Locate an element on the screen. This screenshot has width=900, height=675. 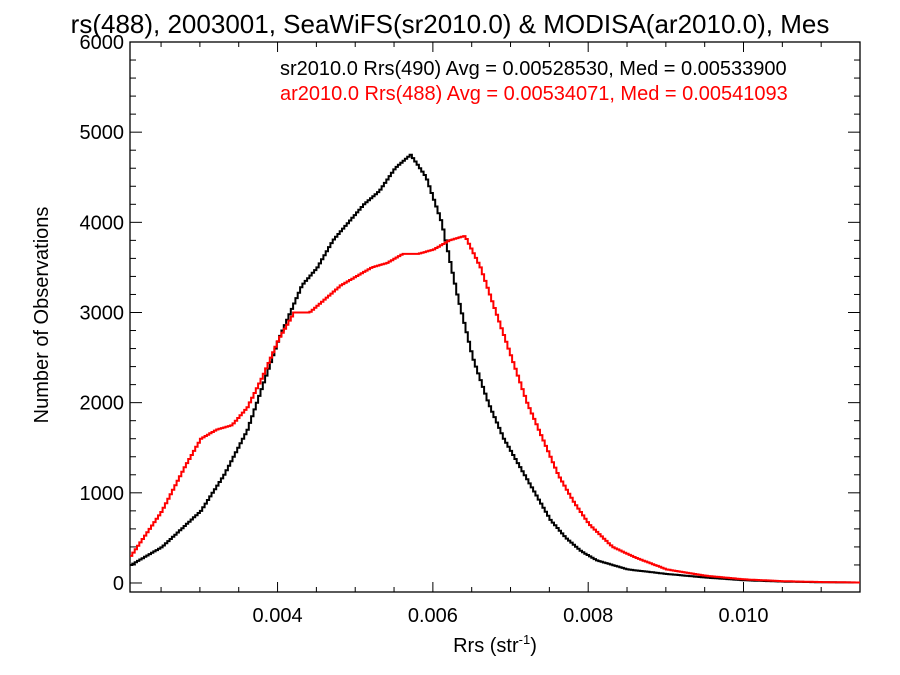
x-tick-label: 0.008 is located at coordinates (588, 616).